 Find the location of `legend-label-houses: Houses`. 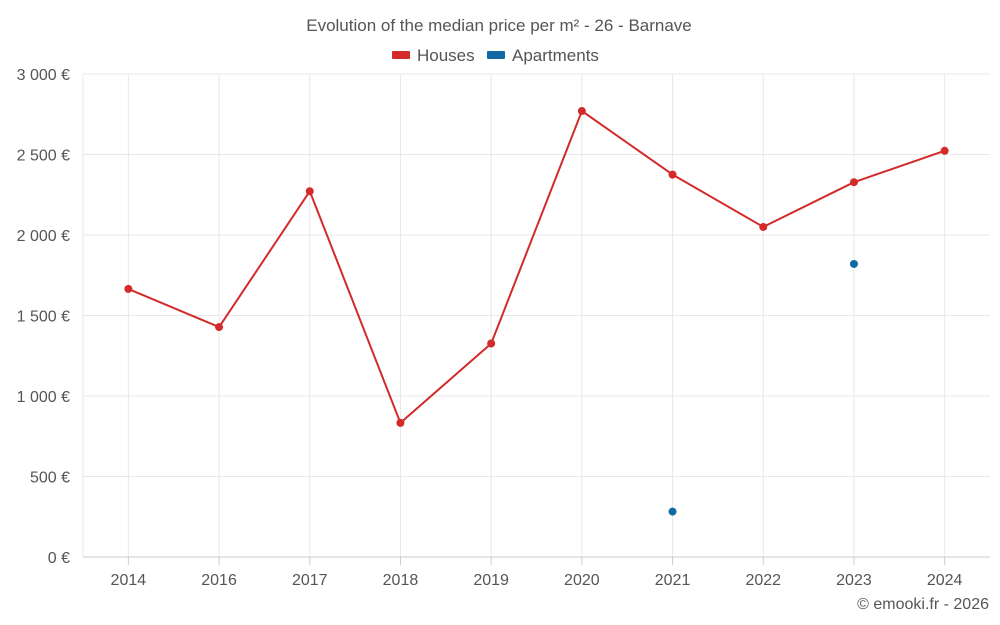

legend-label-houses: Houses is located at coordinates (446, 55).